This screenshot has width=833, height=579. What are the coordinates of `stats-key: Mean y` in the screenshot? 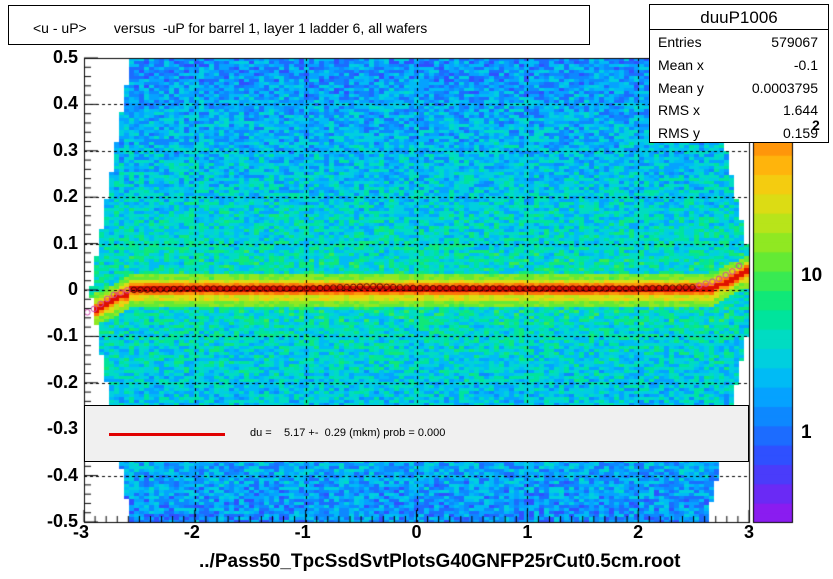 It's located at (681, 87).